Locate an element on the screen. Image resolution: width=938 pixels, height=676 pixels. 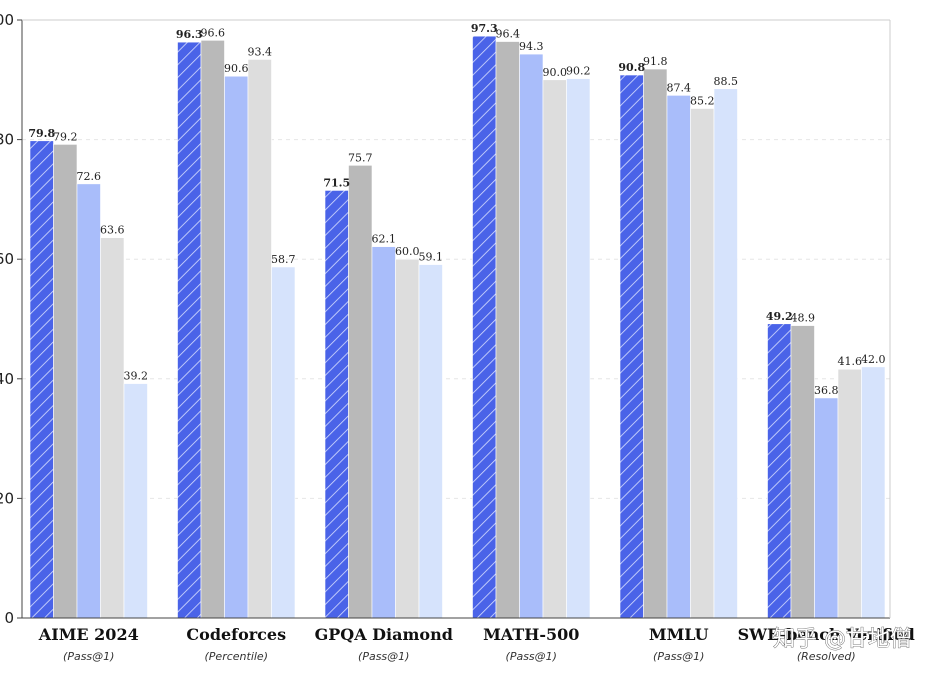
bar-value-label: 63.6 is located at coordinates (112, 230).